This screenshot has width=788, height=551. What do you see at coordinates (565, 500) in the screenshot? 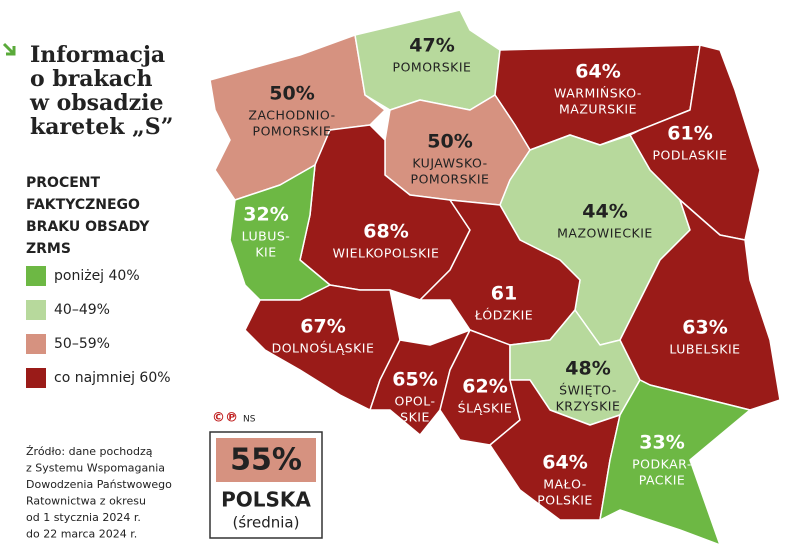
I see `region-name: POLSKIE` at bounding box center [565, 500].